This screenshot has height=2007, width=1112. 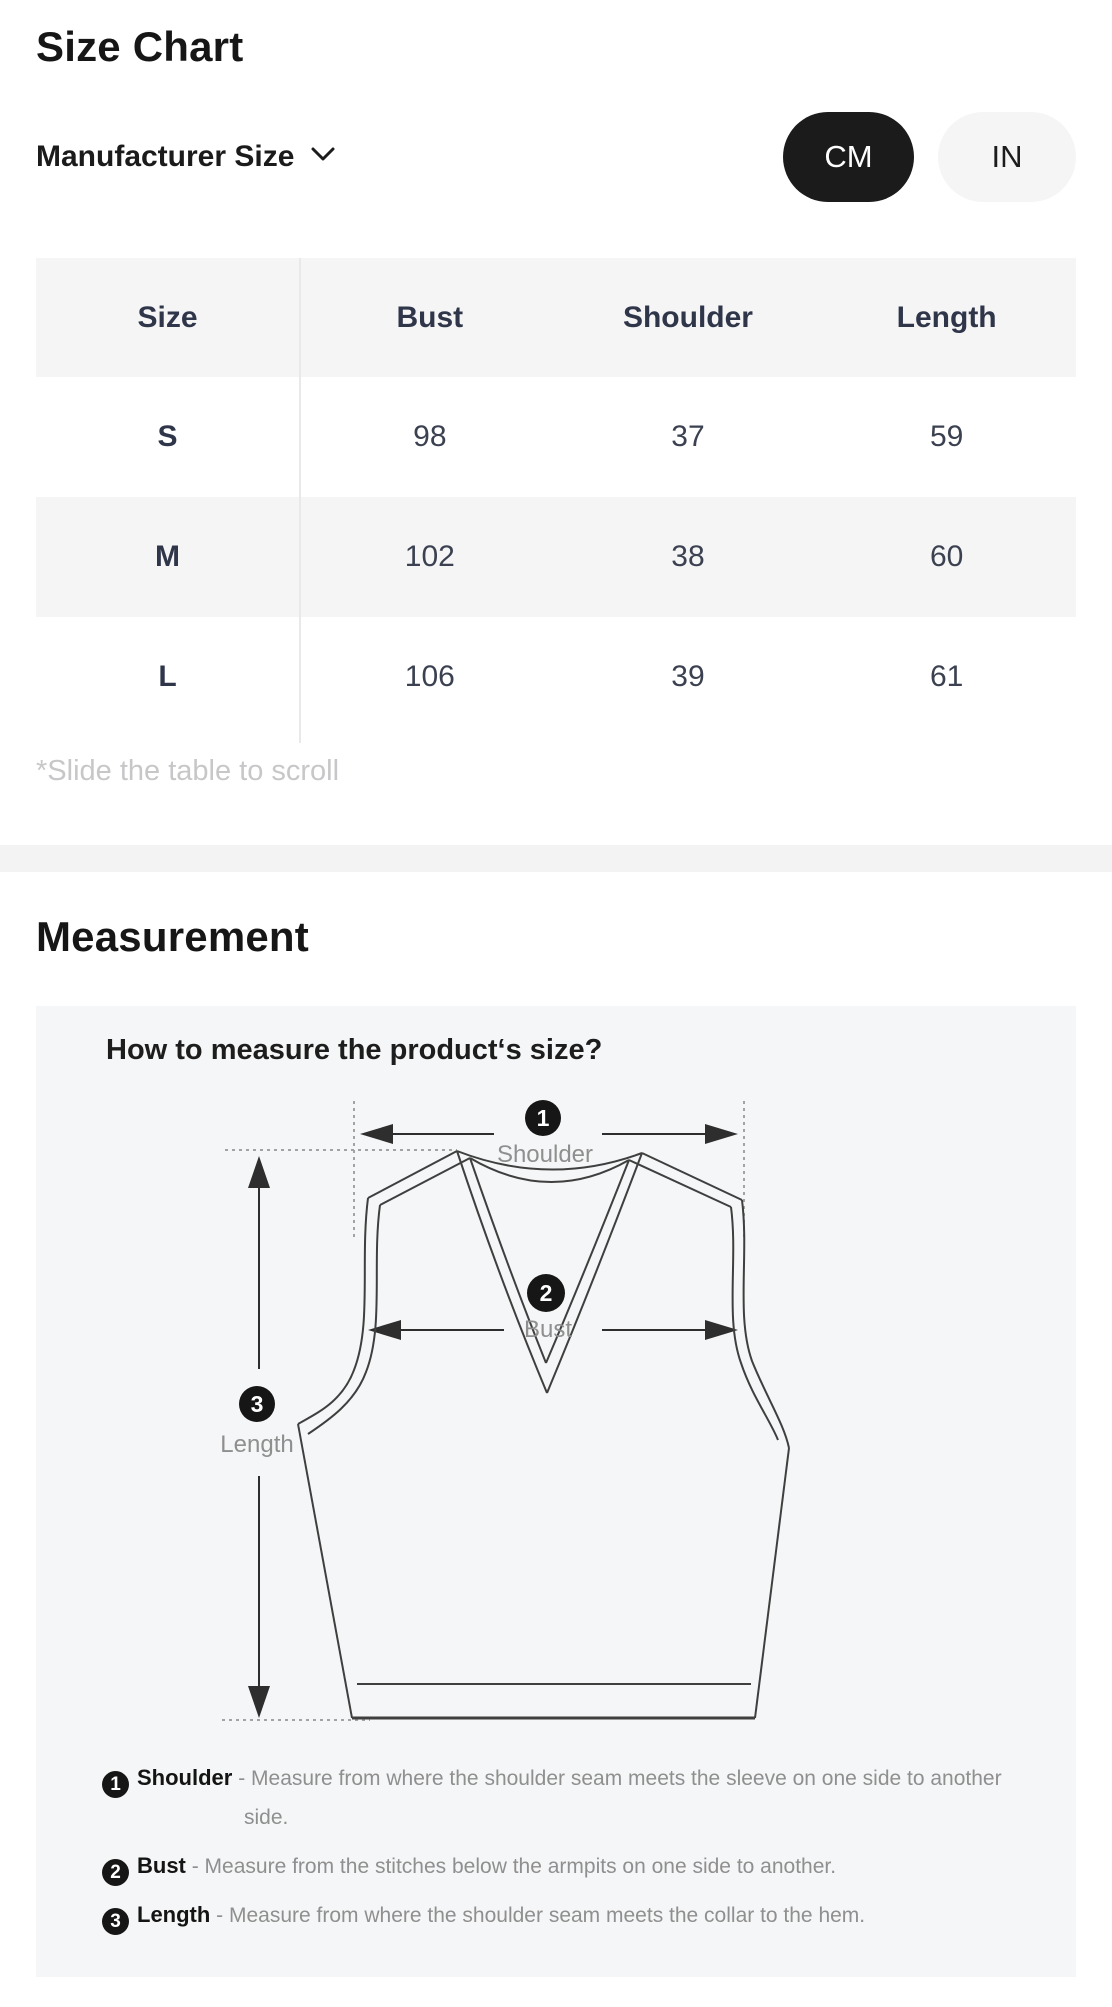 What do you see at coordinates (848, 157) in the screenshot?
I see `unit-toggle-cm-button: CM` at bounding box center [848, 157].